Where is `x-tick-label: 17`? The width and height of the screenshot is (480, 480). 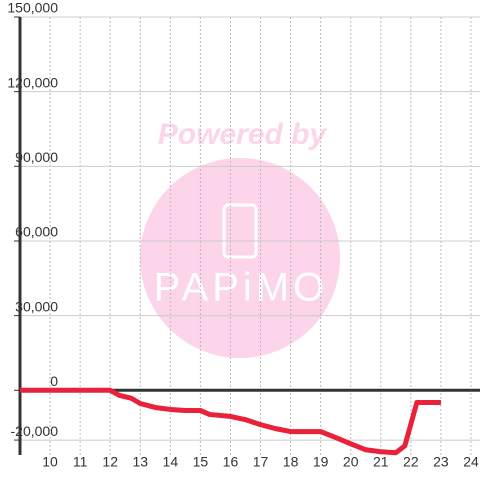 x-tick-label: 17 is located at coordinates (261, 462).